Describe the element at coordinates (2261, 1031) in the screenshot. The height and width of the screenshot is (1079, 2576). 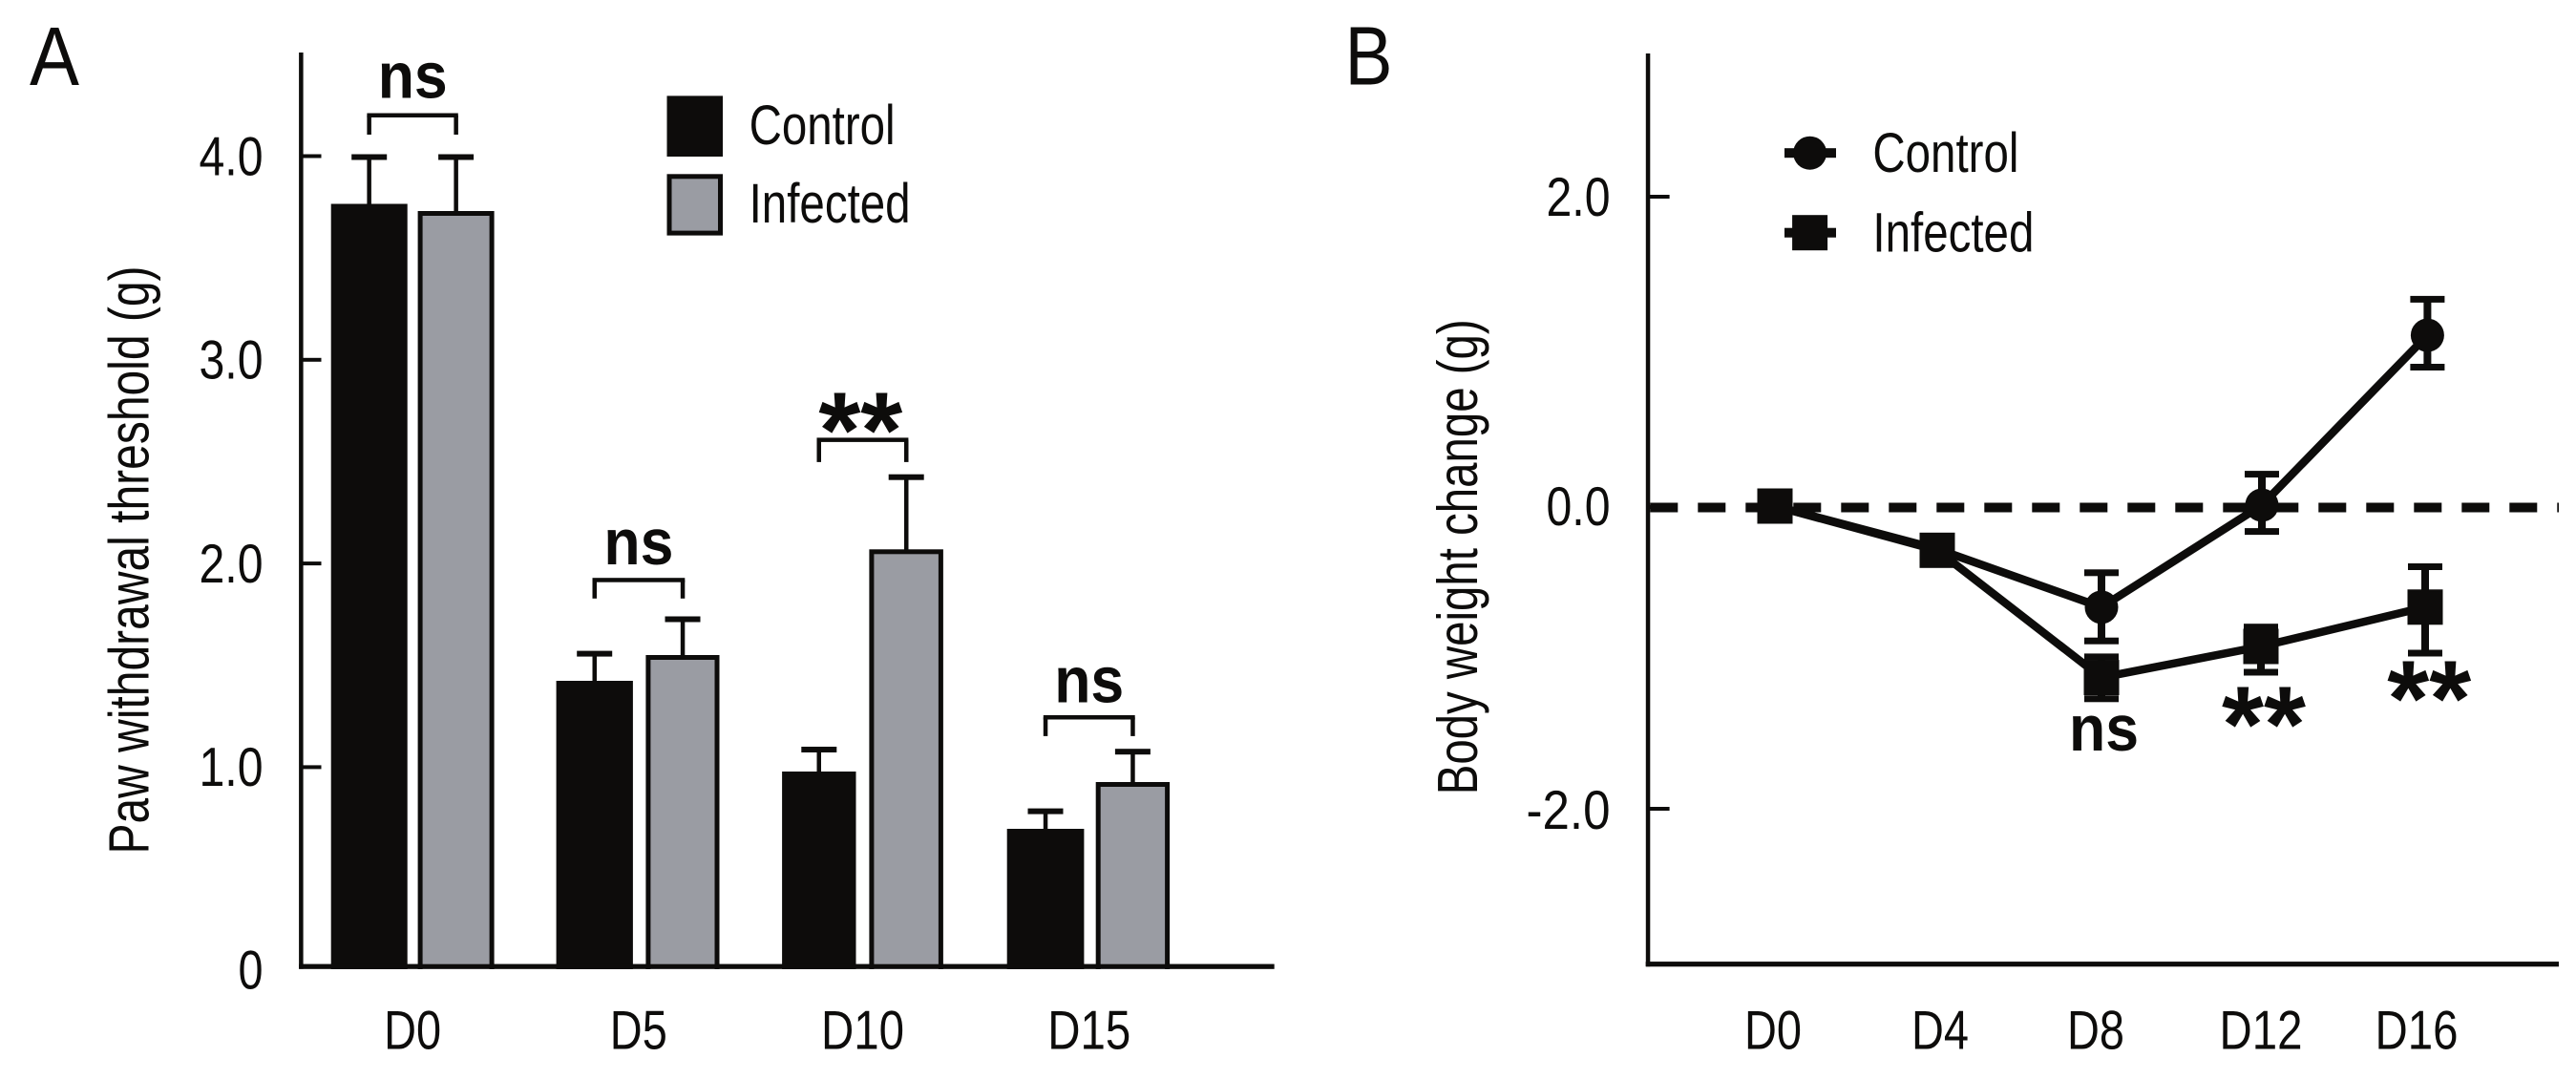
I see `svg-text: D12` at that location.